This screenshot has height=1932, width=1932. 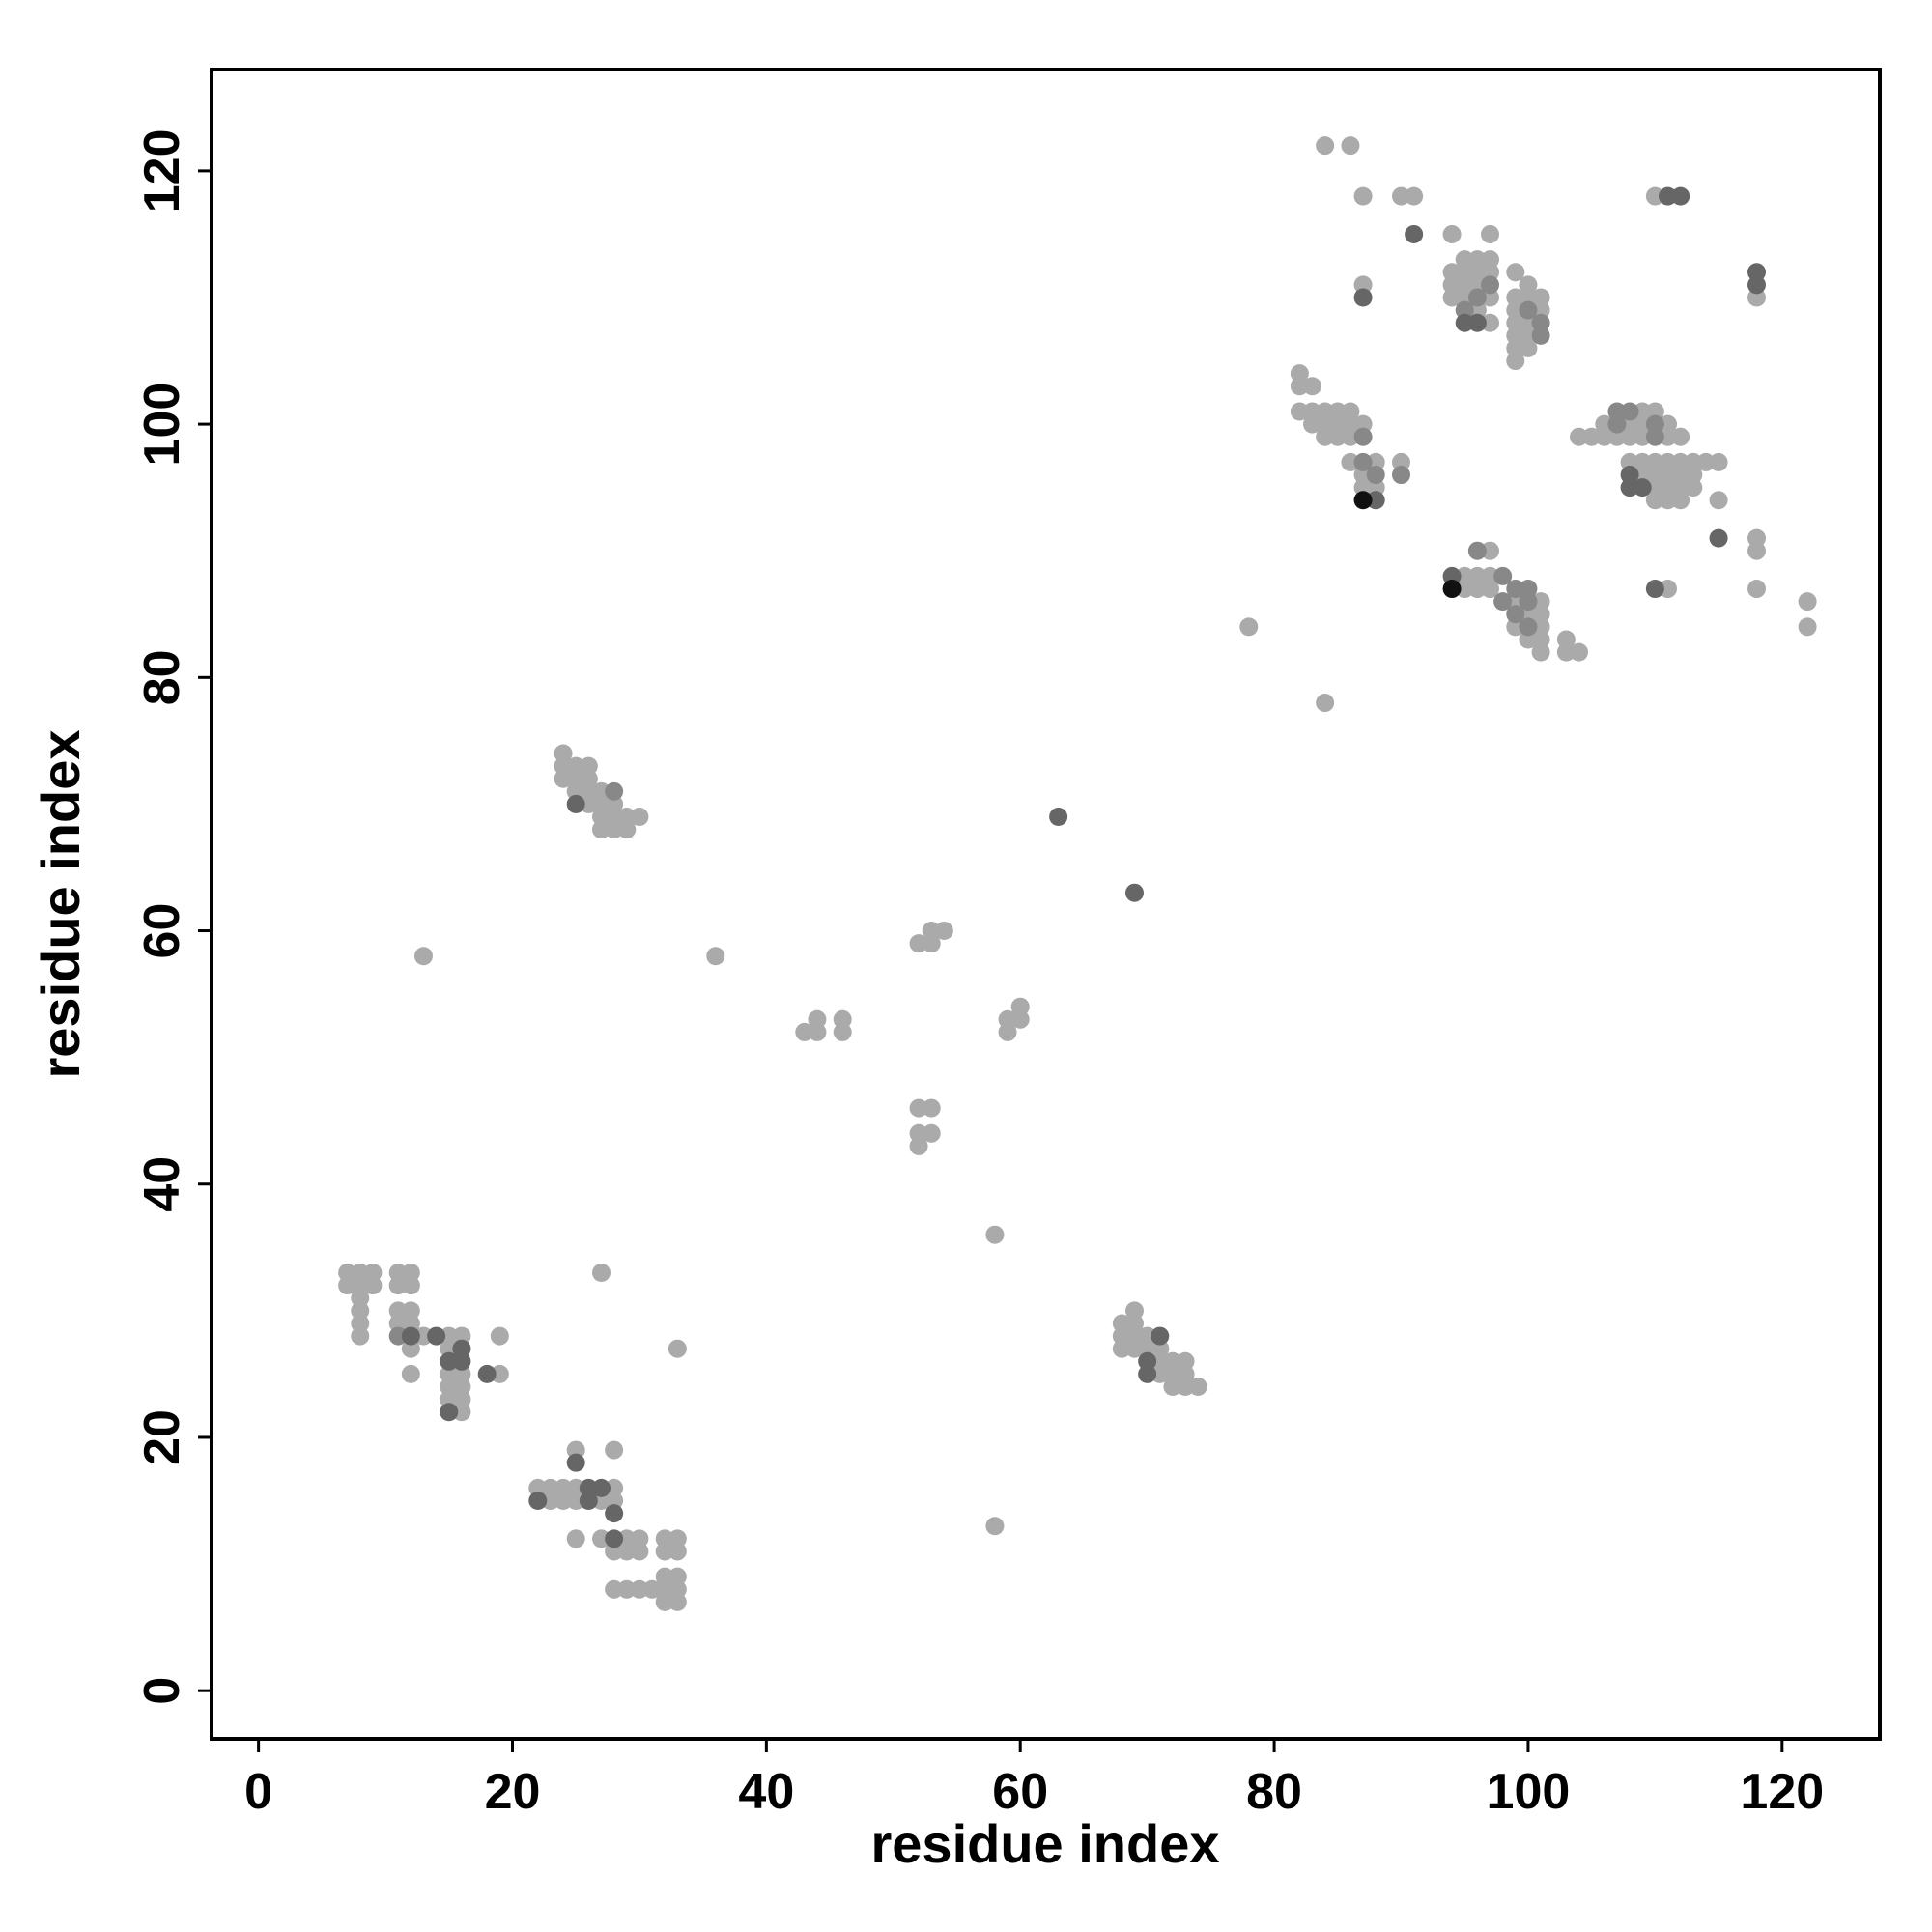 I want to click on x-tick-label: 0, so click(x=258, y=1792).